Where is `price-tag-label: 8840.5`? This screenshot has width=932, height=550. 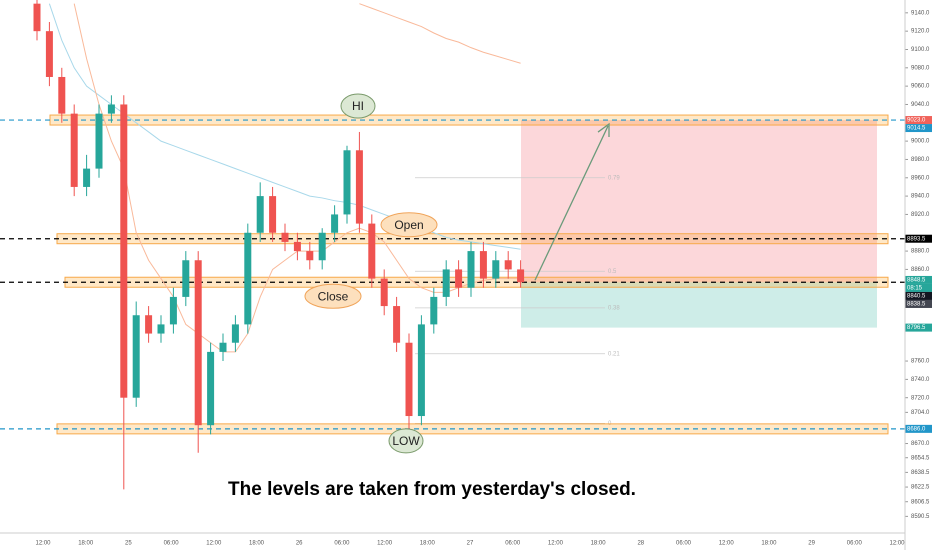 price-tag-label: 8840.5 is located at coordinates (916, 297).